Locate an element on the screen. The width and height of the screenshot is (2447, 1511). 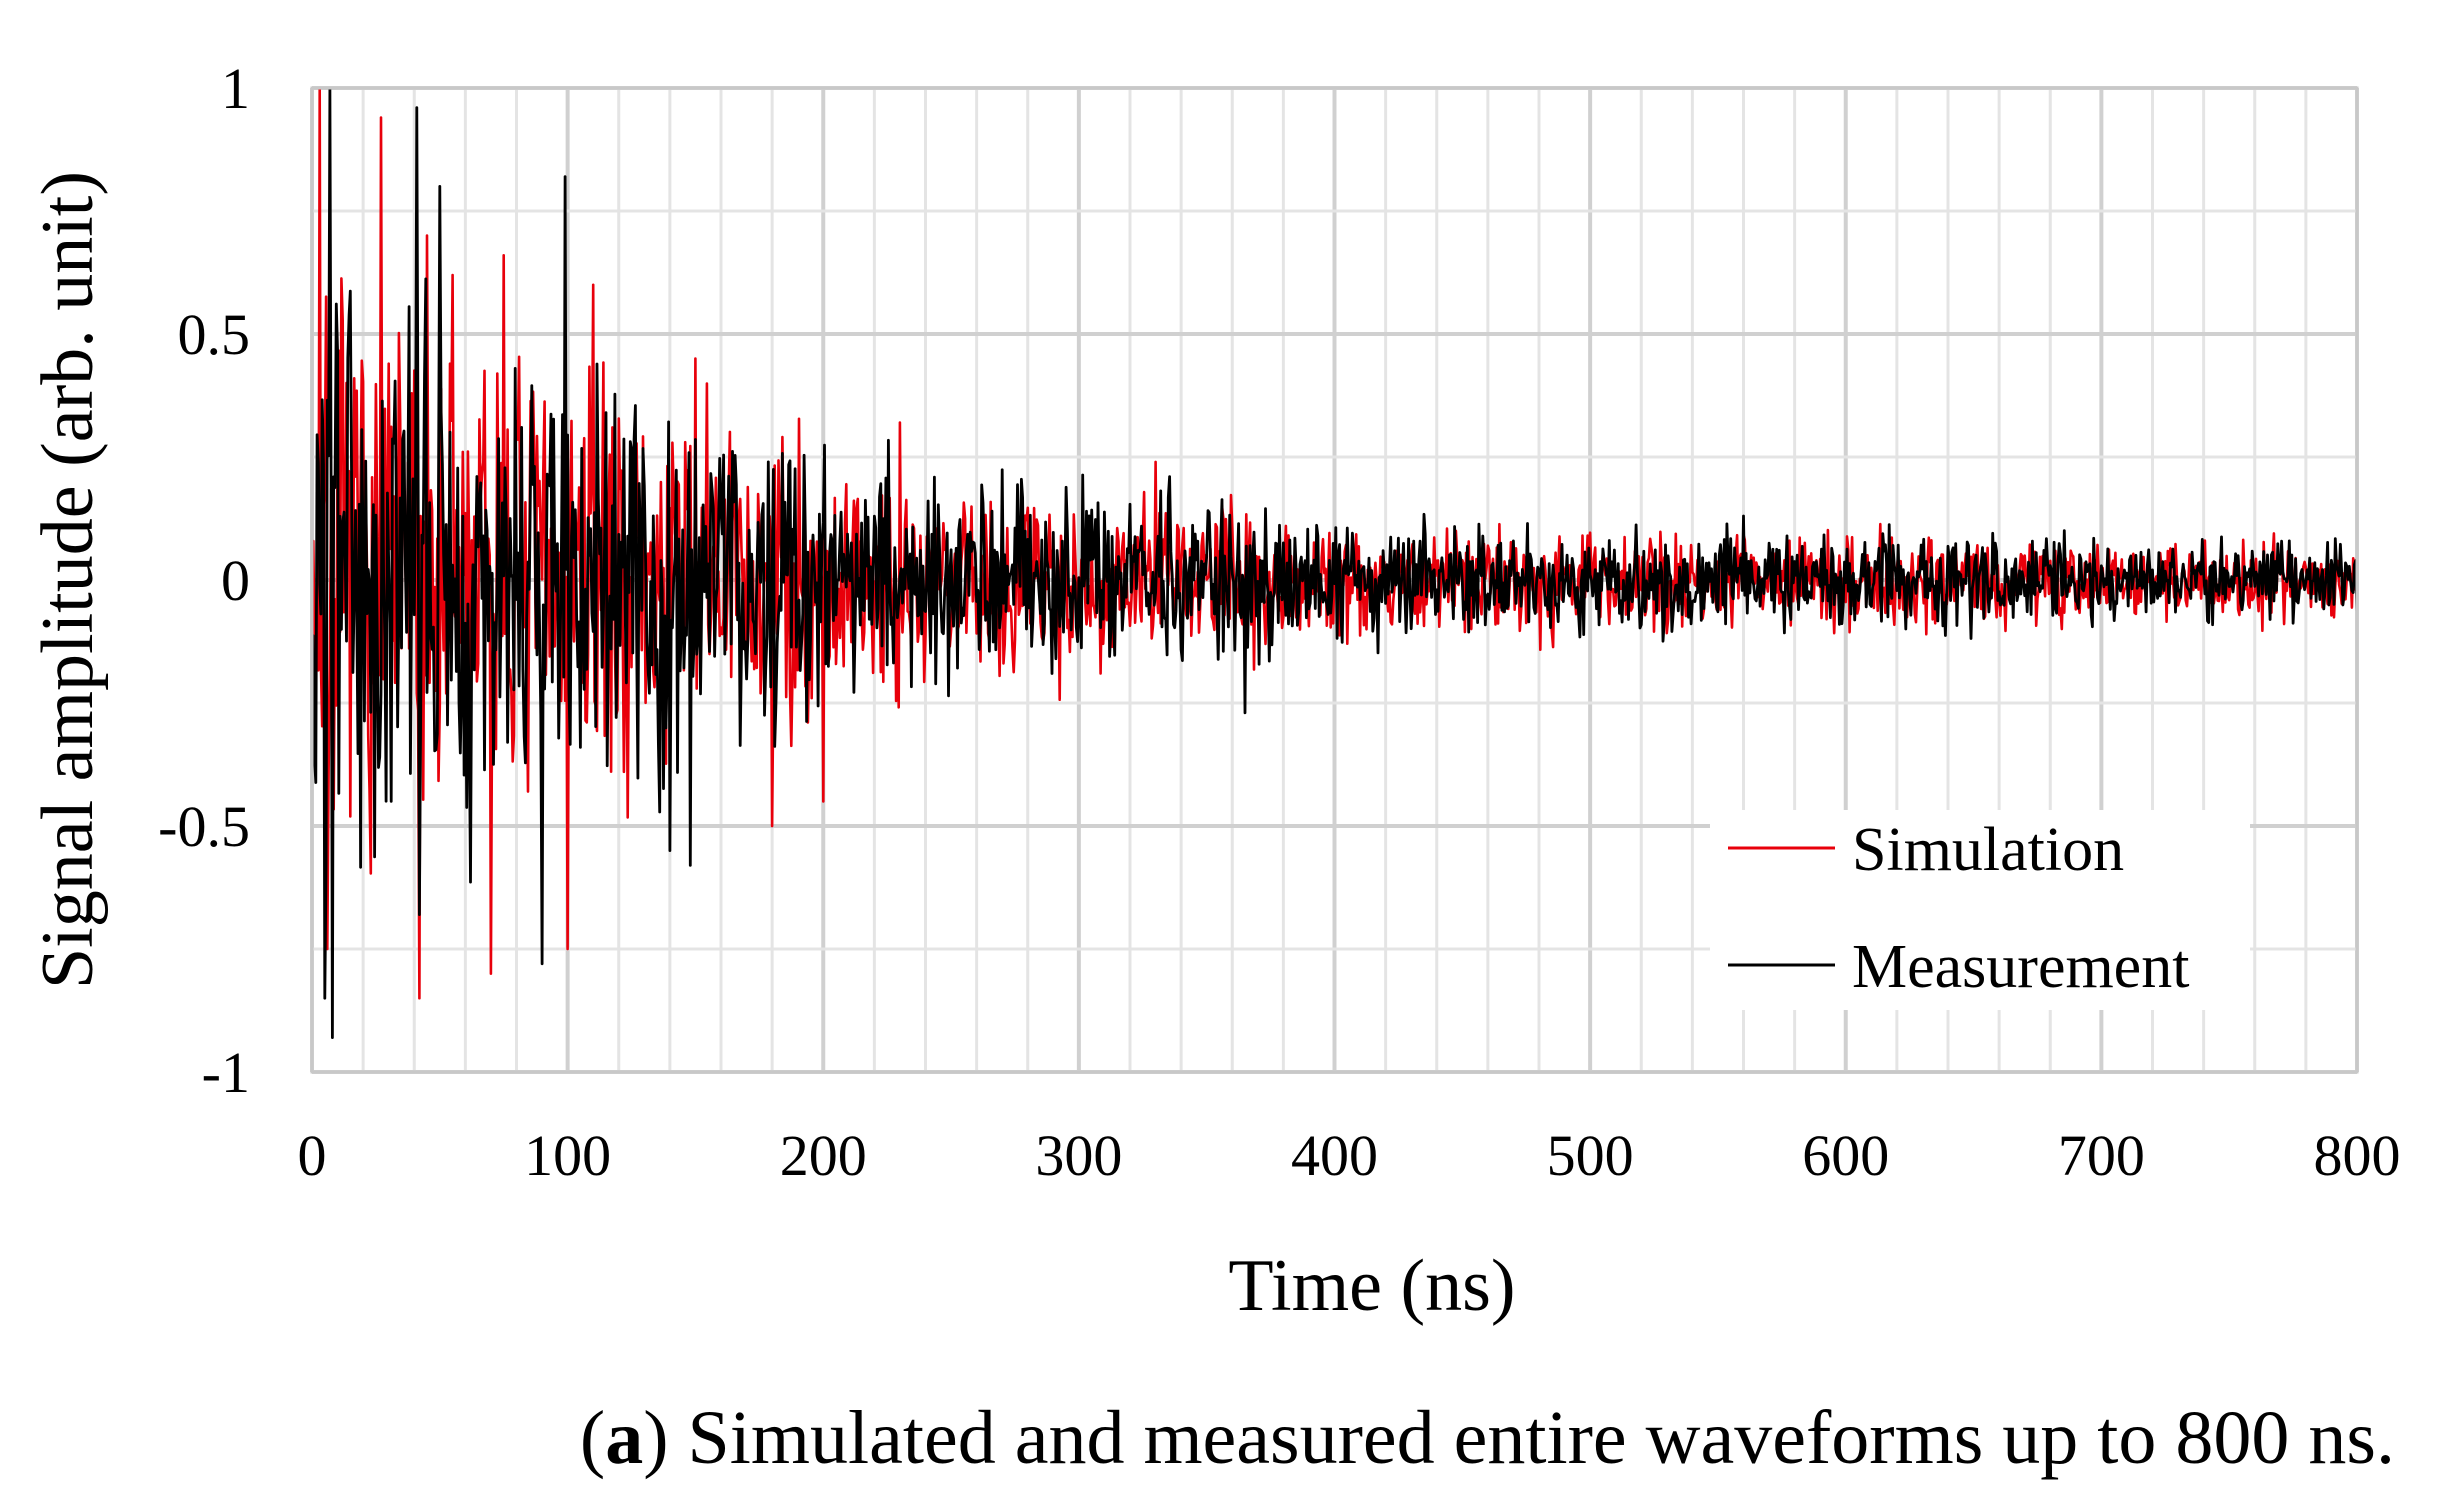
y-tick-label: 0 is located at coordinates (235, 580).